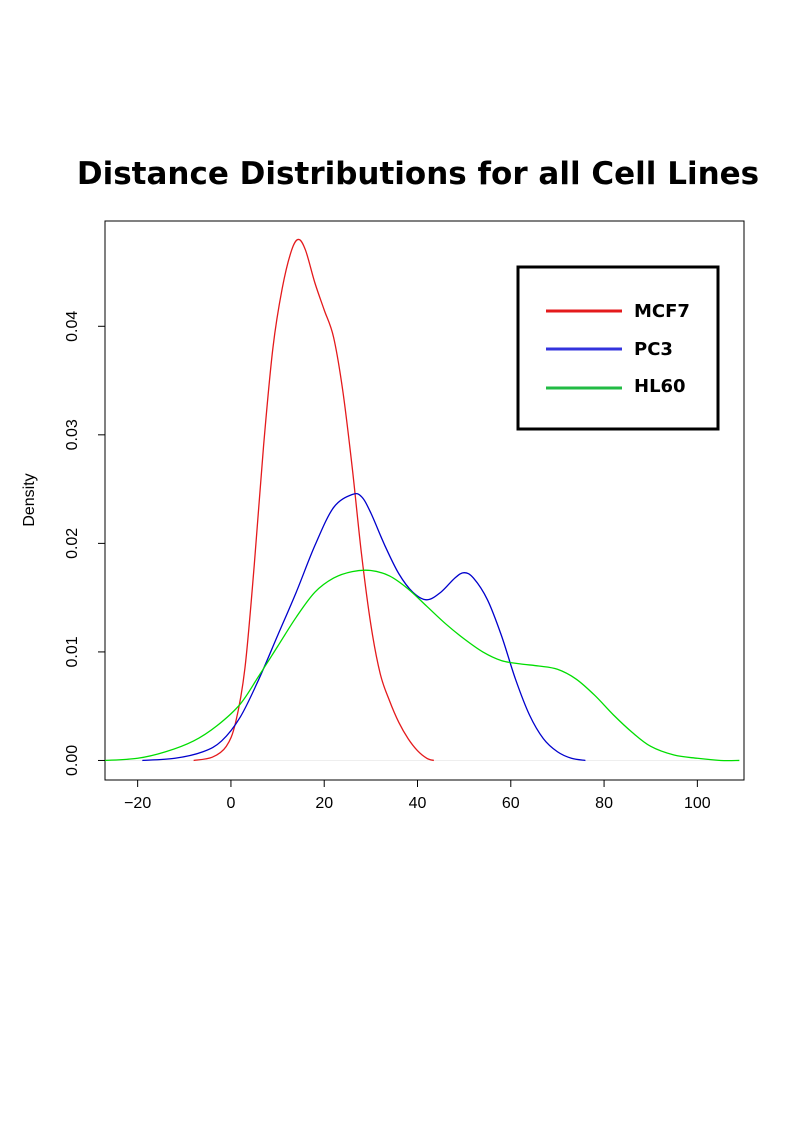  I want to click on x-tick-label: 20, so click(324, 803).